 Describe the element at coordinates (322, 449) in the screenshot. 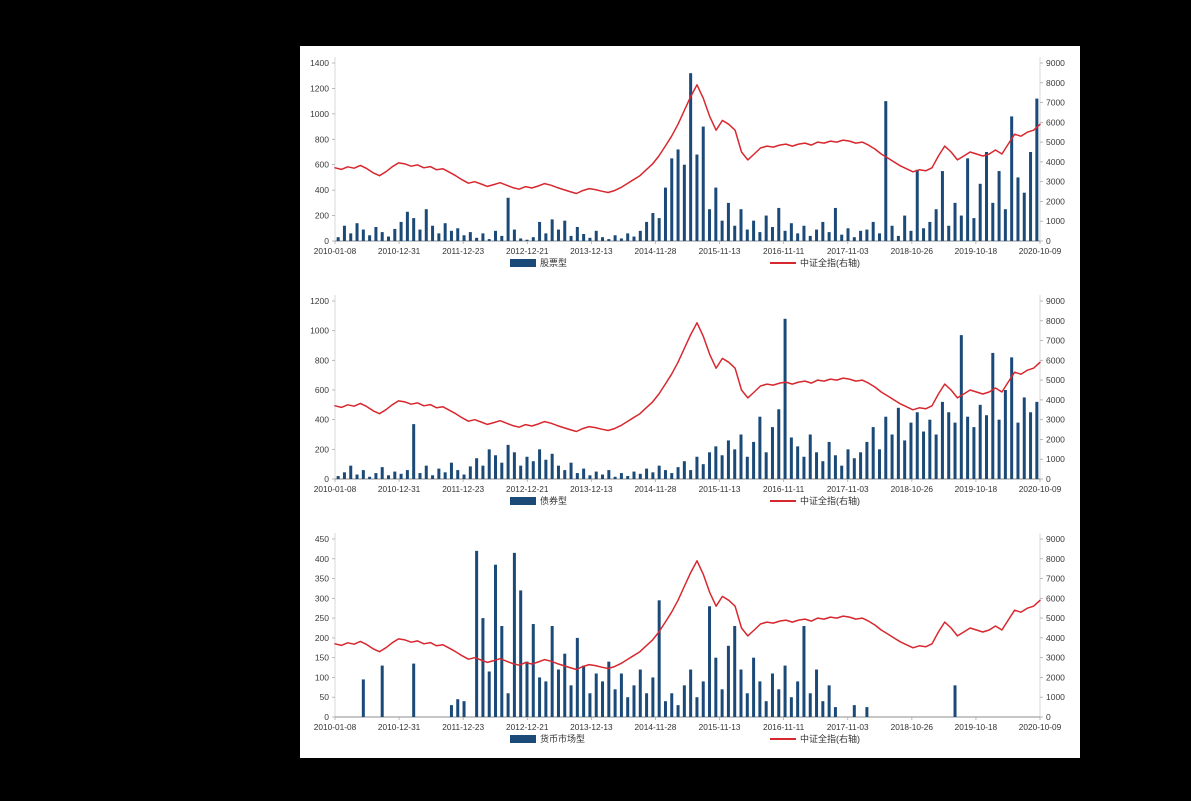

I see `svg-text: 200` at that location.